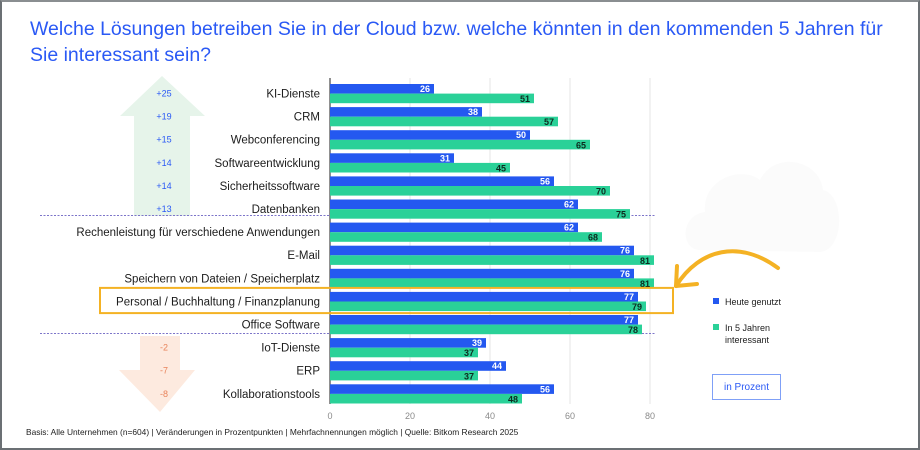 The image size is (920, 450). What do you see at coordinates (308, 372) in the screenshot?
I see `category-label: ERP` at bounding box center [308, 372].